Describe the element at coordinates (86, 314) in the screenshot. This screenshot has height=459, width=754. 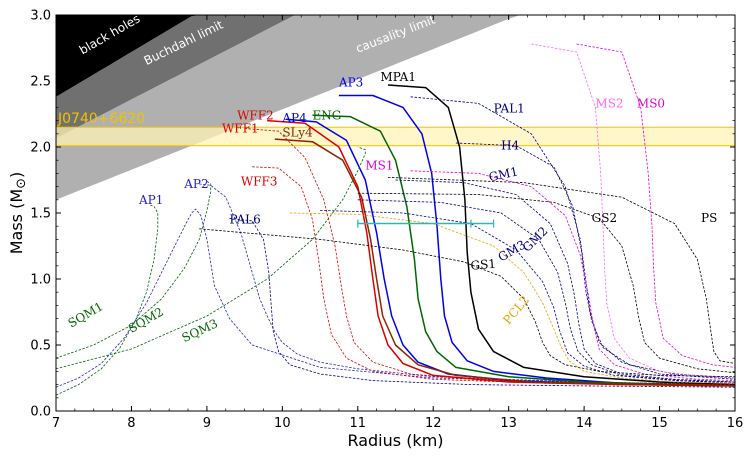
I see `label-sqm1: SQM1` at that location.